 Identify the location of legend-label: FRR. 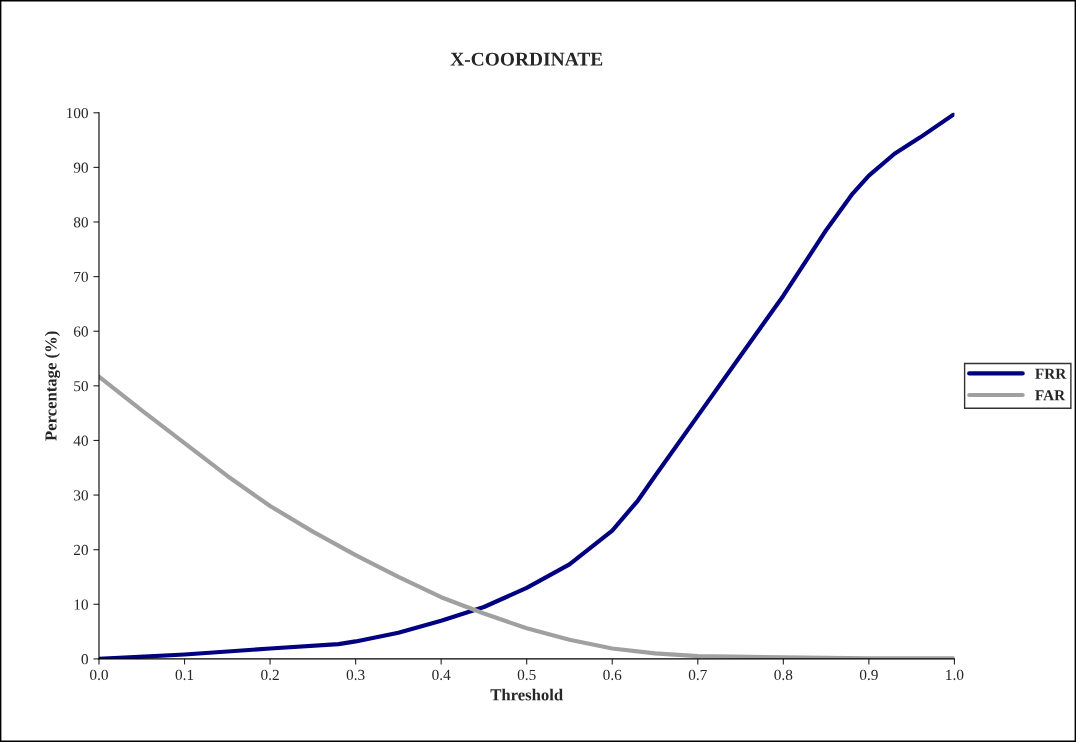
(1051, 373).